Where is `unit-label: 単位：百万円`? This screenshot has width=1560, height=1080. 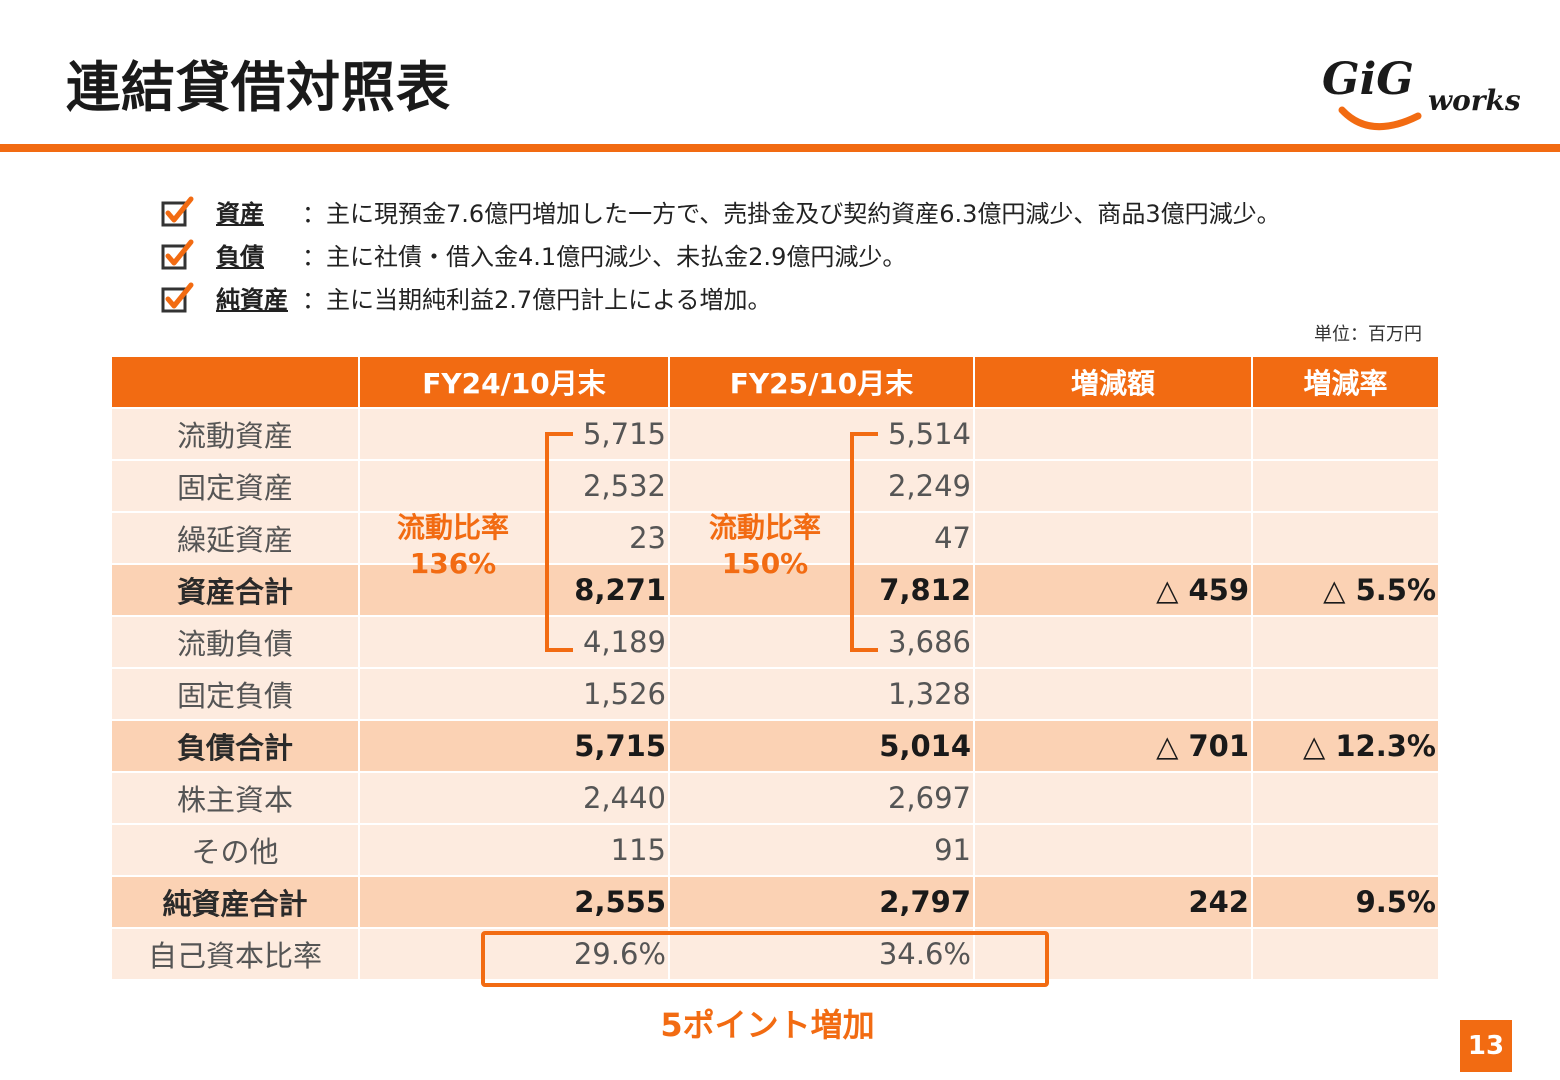
unit-label: 単位：百万円 is located at coordinates (1368, 334).